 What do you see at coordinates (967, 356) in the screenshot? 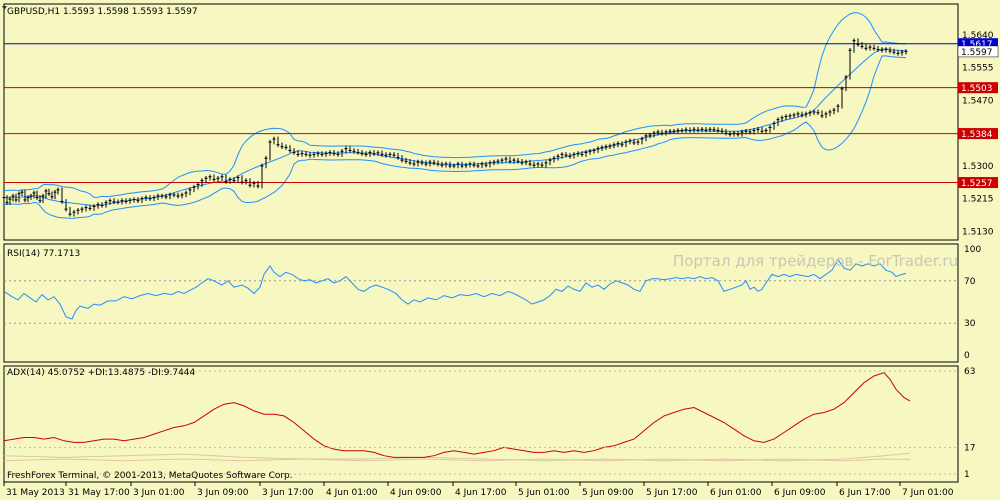
I see `rsi-y-tick: 0` at bounding box center [967, 356].